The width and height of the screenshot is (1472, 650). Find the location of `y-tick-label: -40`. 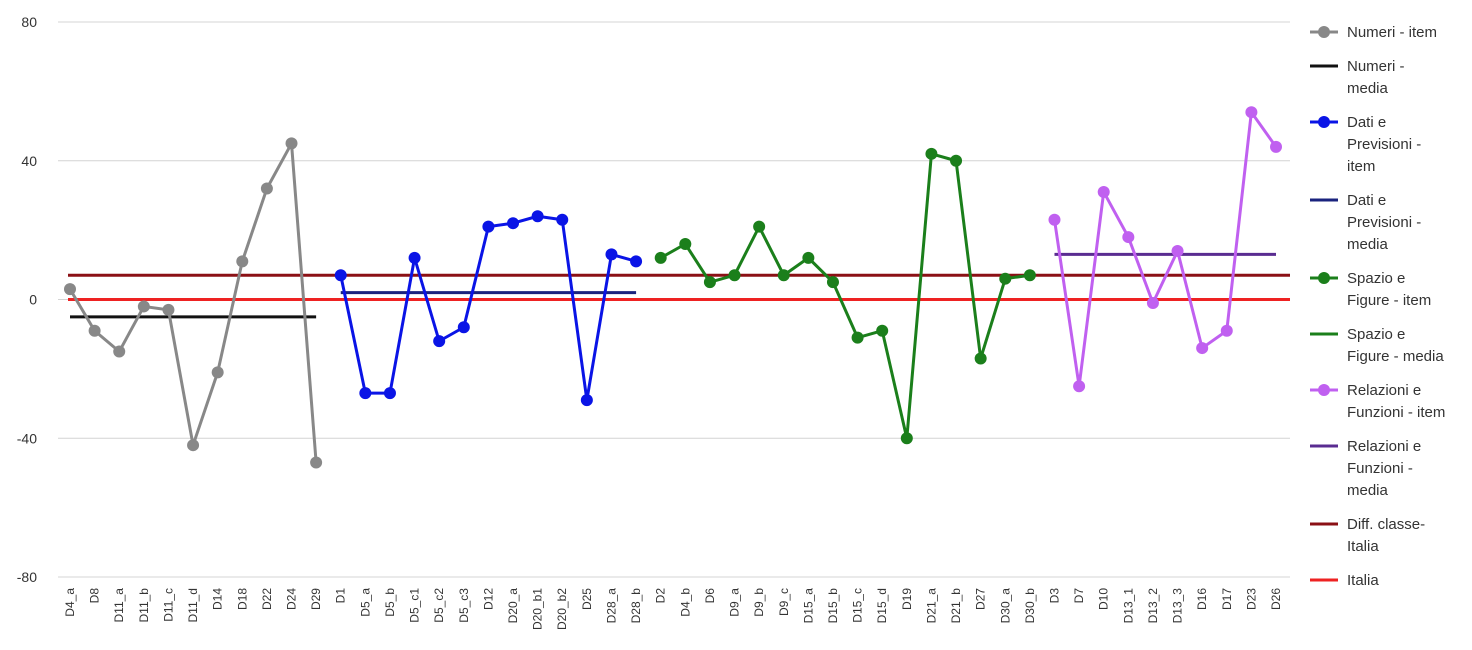

y-tick-label: -40 is located at coordinates (27, 438).